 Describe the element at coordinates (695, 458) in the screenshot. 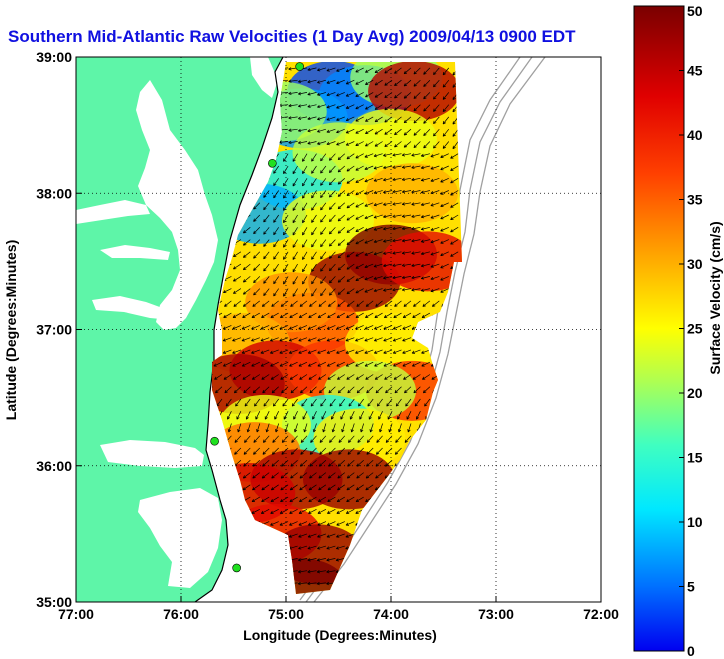

I see `colorbar-tick-label: 15` at that location.